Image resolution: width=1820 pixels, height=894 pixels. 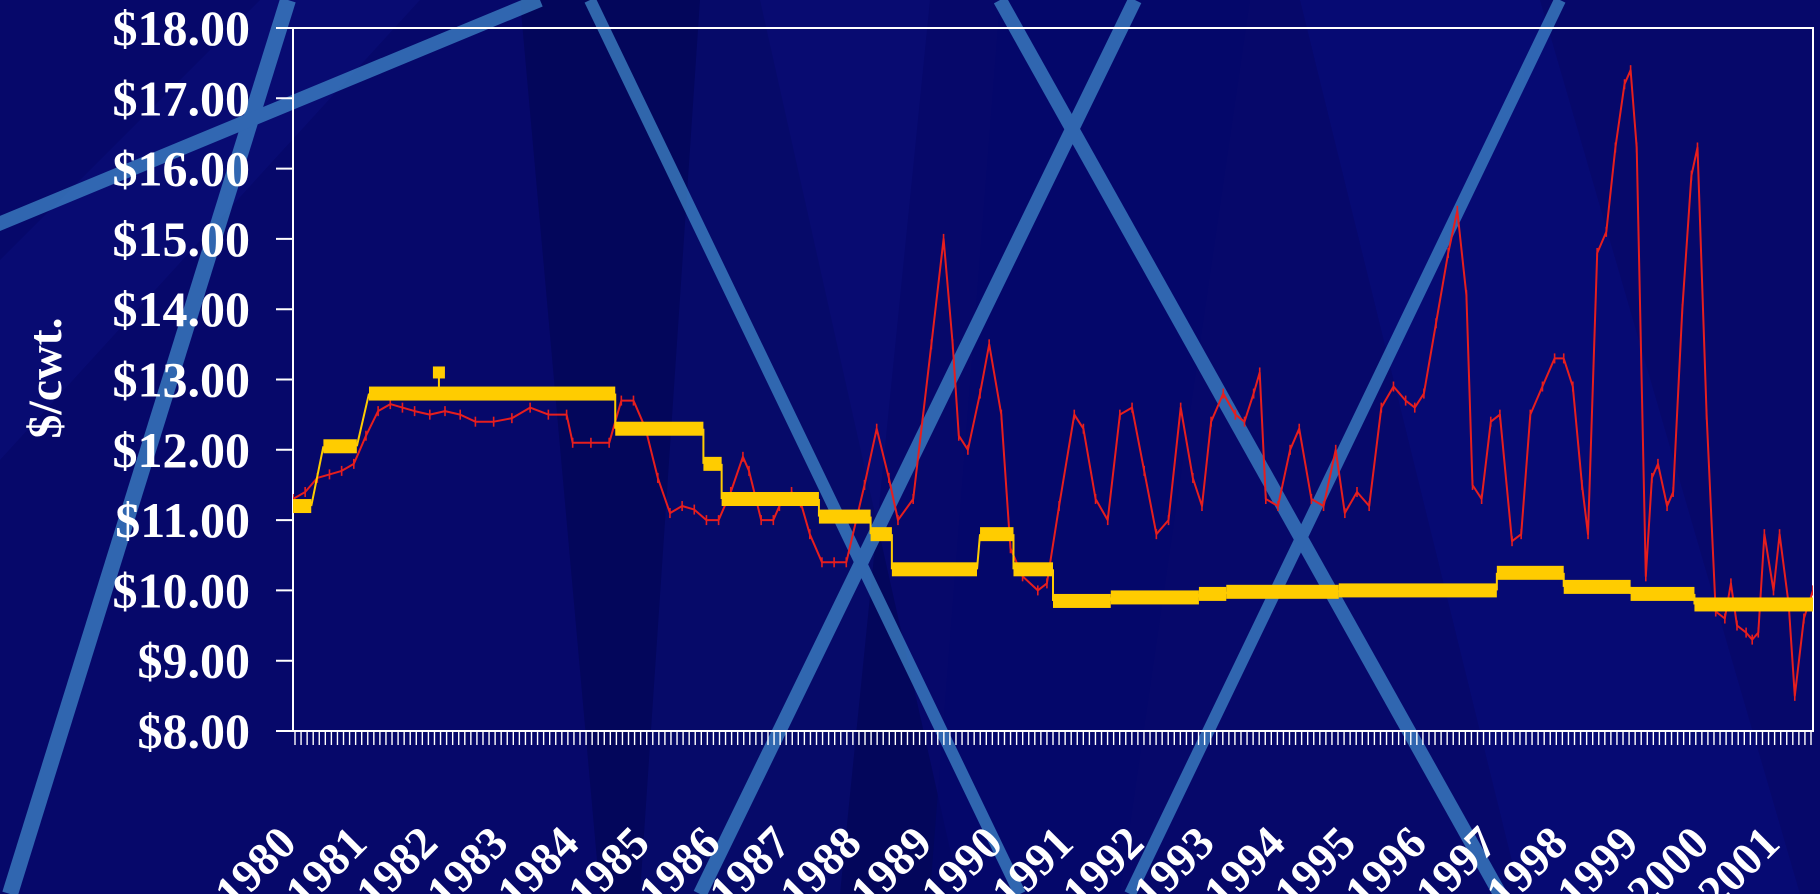 I want to click on y-tick-label: $10.00, so click(x=182, y=590).